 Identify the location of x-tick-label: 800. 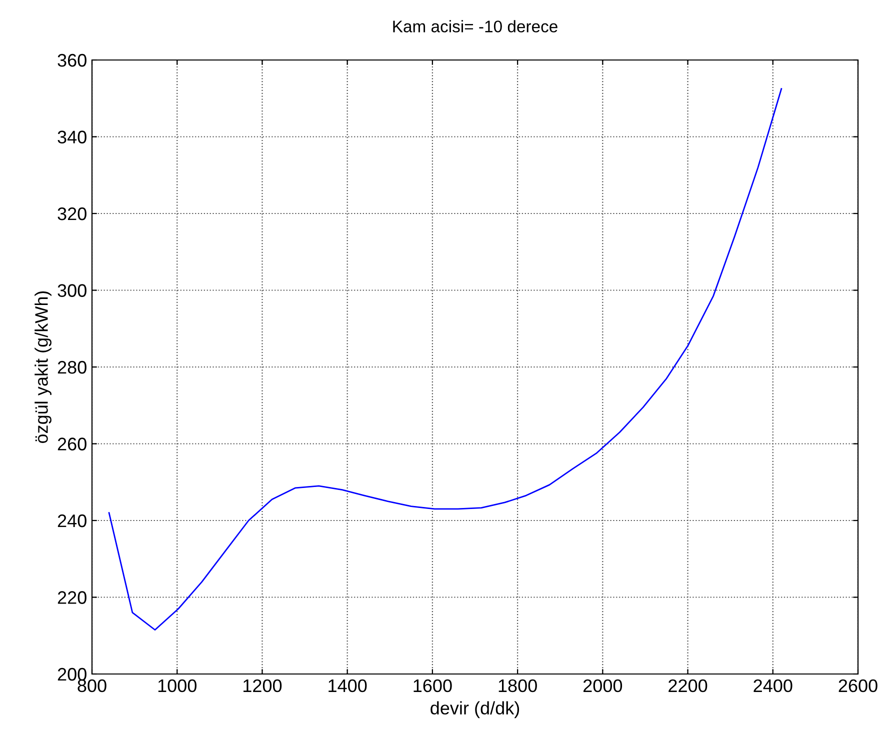
(92, 685).